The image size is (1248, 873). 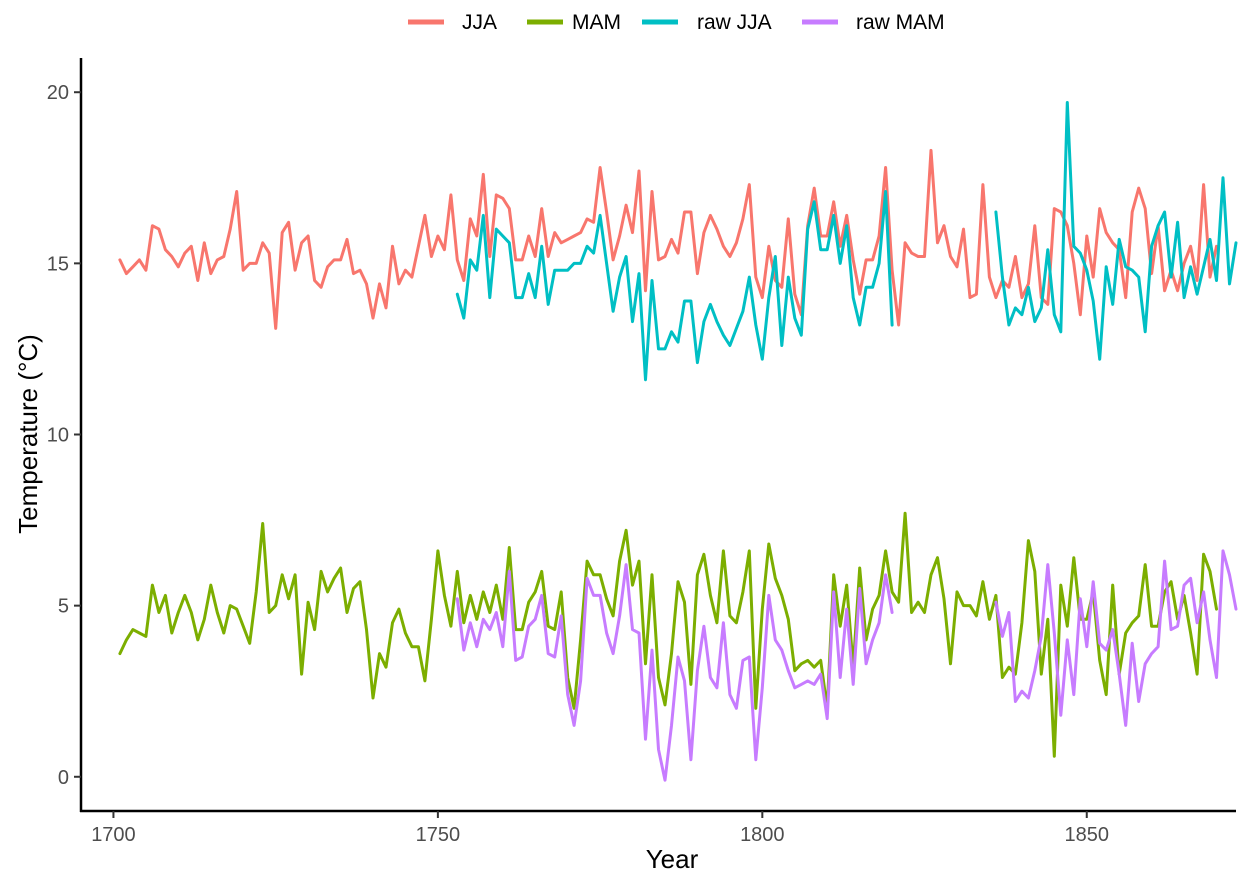 I want to click on x-axis-ticks: 1700 1750 1800 1850, so click(x=600, y=828).